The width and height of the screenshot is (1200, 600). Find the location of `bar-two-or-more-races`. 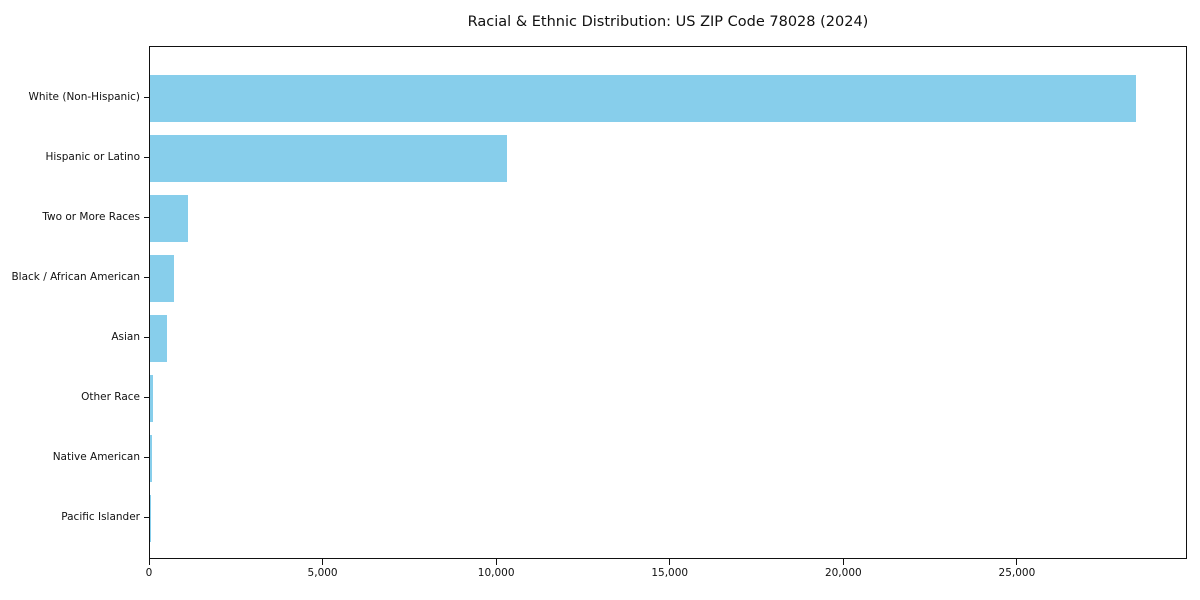

bar-two-or-more-races is located at coordinates (169, 218).